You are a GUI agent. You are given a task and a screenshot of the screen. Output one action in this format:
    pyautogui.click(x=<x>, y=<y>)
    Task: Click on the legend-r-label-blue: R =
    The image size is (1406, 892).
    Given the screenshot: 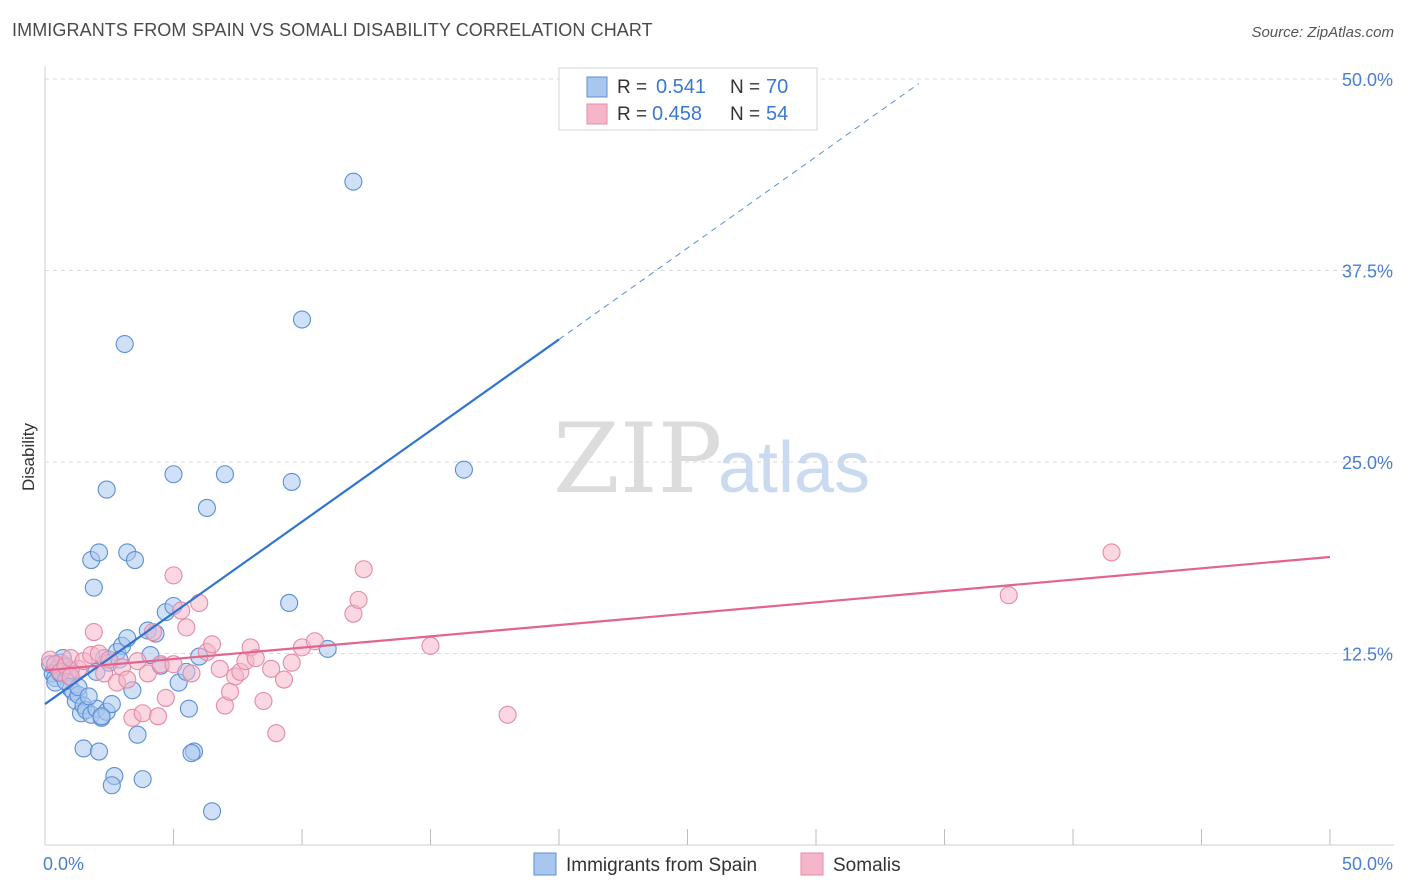 What is the action you would take?
    pyautogui.click(x=632, y=87)
    